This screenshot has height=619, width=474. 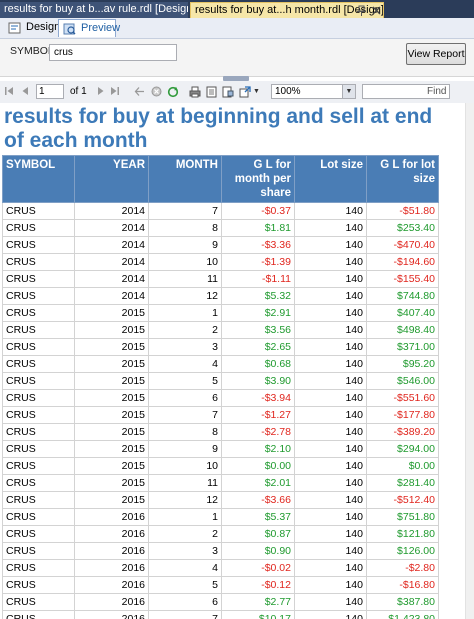 I want to click on table-row: CRUS 2015 9 $2.10 140 $294.00, so click(x=220, y=449).